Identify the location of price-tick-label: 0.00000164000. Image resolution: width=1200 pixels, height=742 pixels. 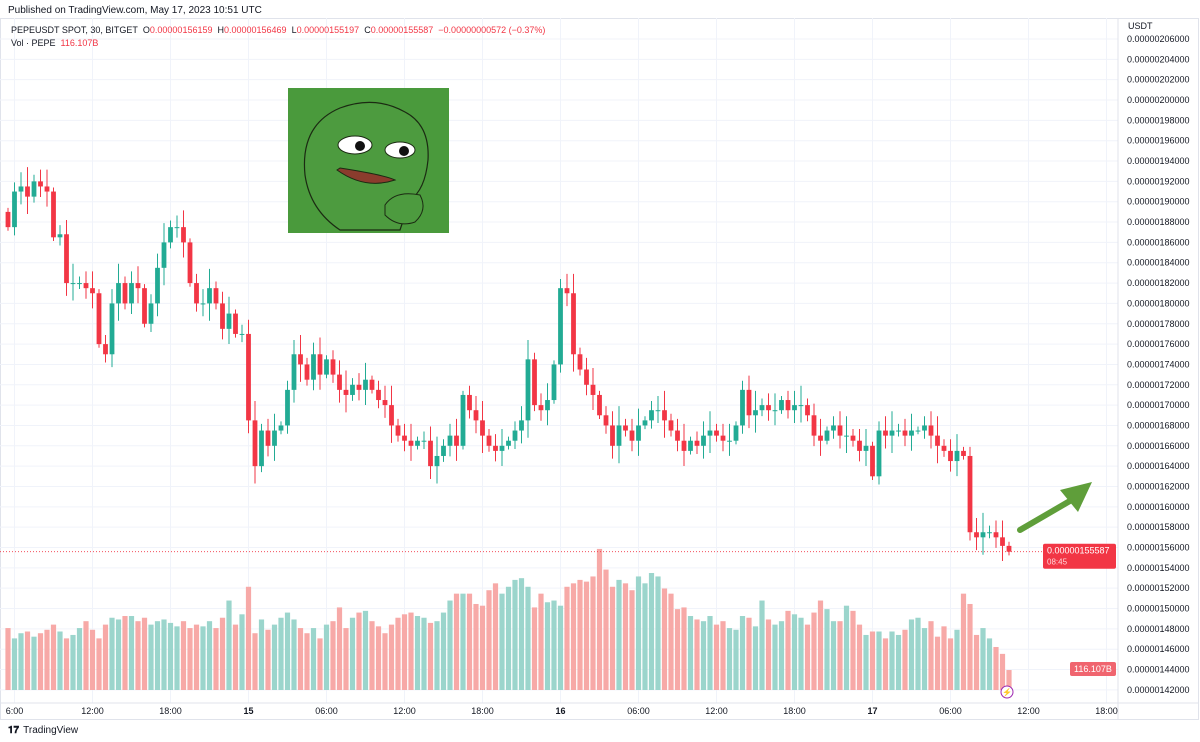
(1158, 466).